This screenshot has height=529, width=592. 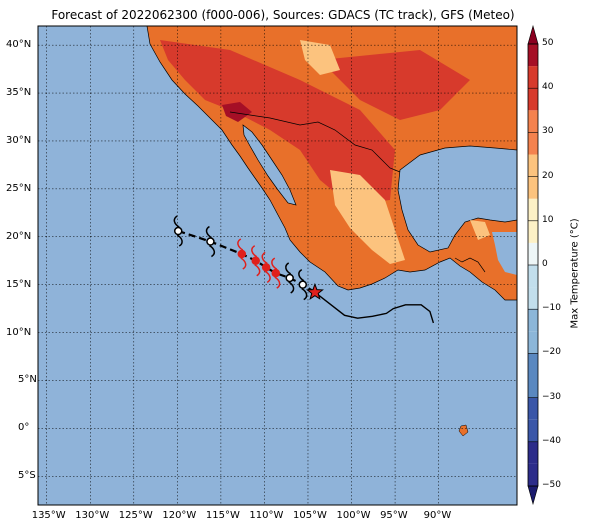 I want to click on colorbar-tick-label: 30, so click(x=548, y=131).